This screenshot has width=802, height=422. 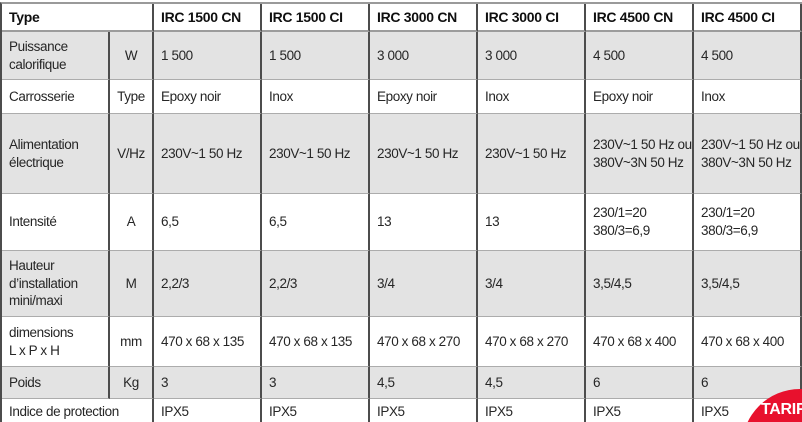 What do you see at coordinates (424, 18) in the screenshot?
I see `column-header: IRC 3000 CN` at bounding box center [424, 18].